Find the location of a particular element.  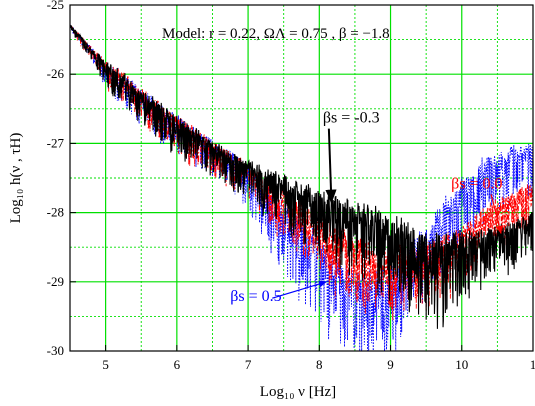

x-tick-label: 6 is located at coordinates (177, 364).